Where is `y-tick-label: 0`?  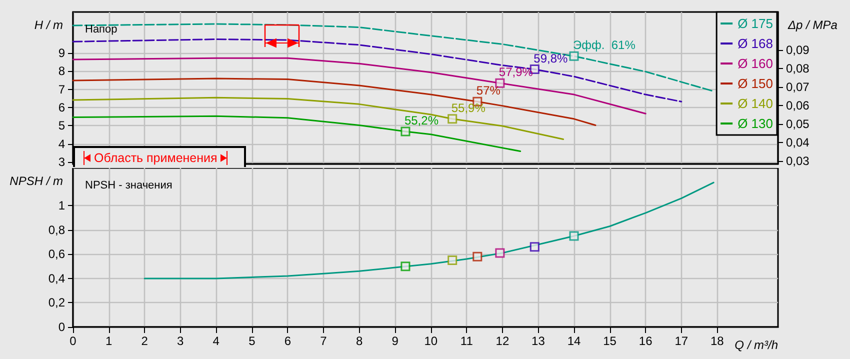 y-tick-label: 0 is located at coordinates (62, 327).